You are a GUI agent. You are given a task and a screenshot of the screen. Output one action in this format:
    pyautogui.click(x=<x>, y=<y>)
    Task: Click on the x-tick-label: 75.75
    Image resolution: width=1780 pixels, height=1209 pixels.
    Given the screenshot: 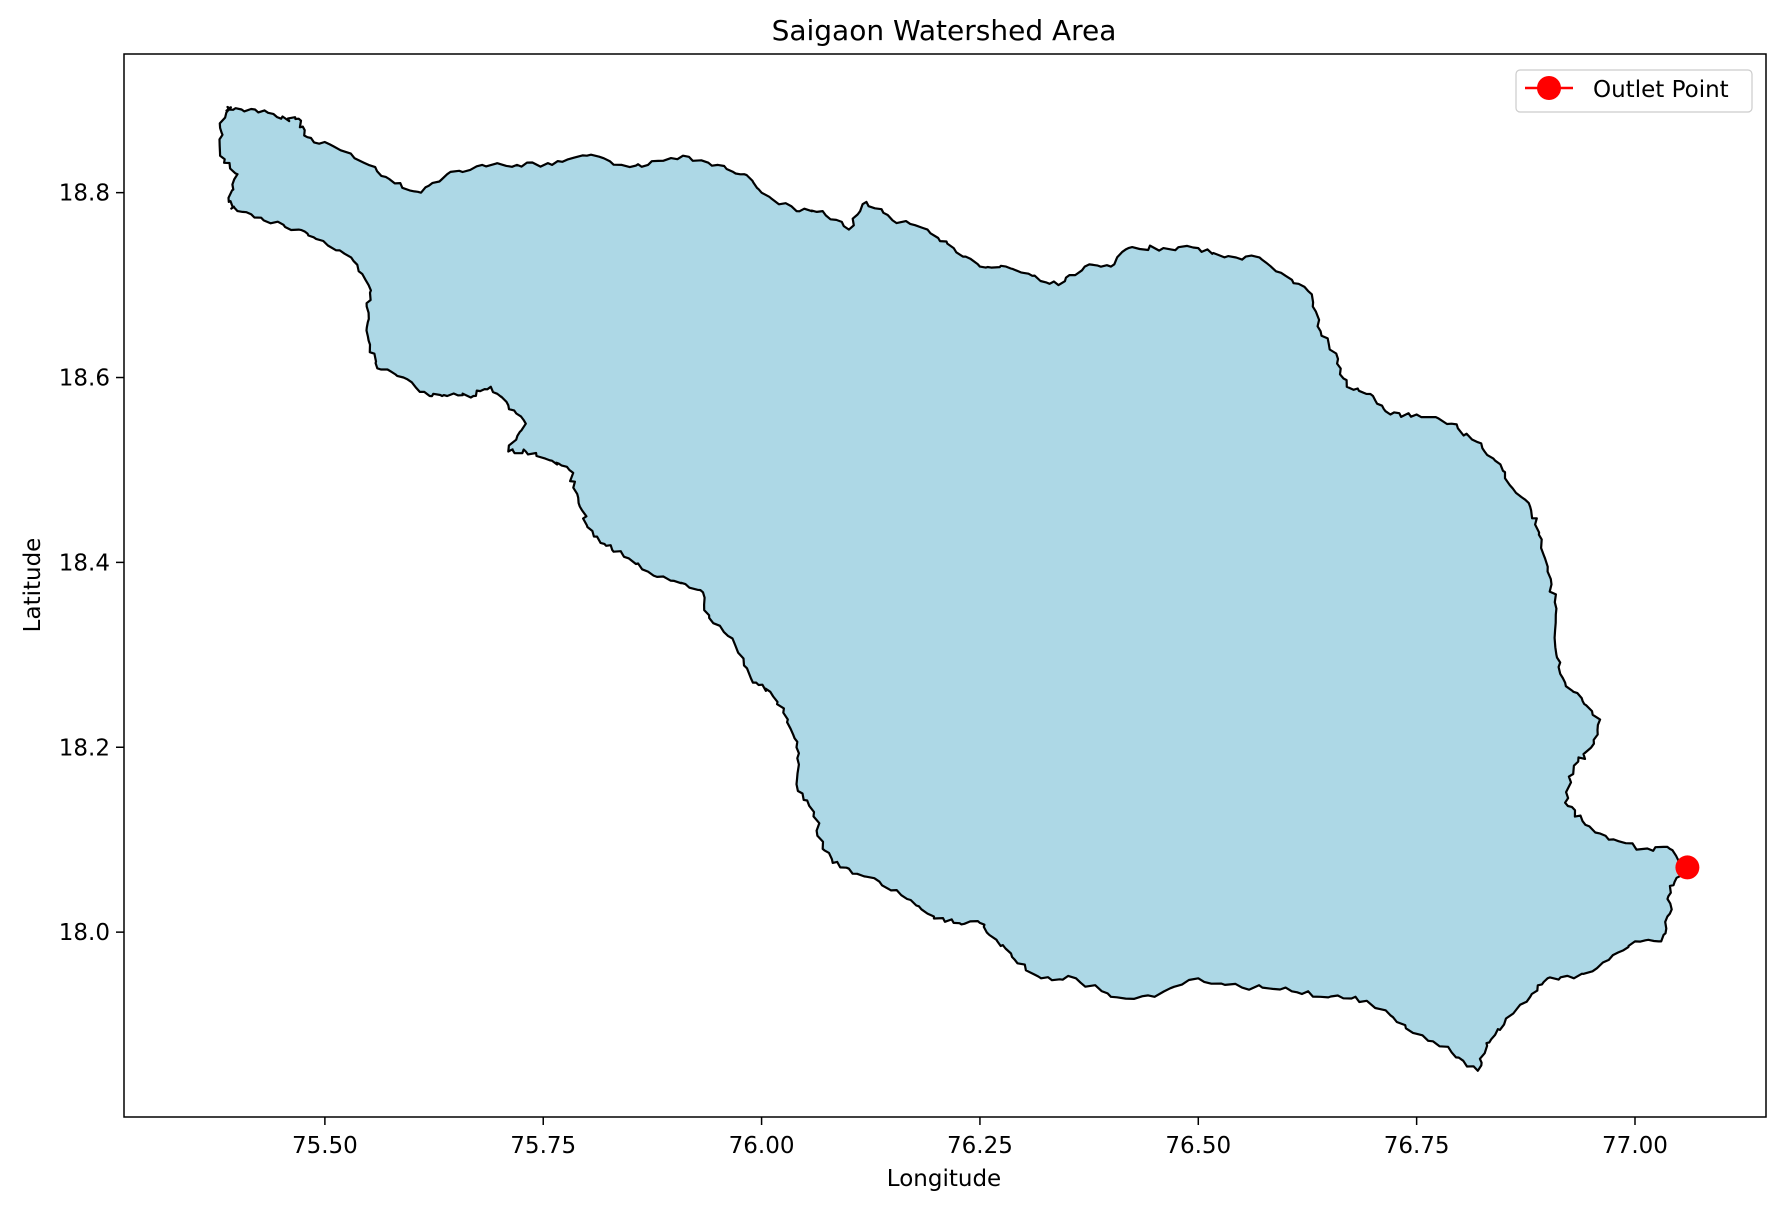 What is the action you would take?
    pyautogui.click(x=543, y=1146)
    